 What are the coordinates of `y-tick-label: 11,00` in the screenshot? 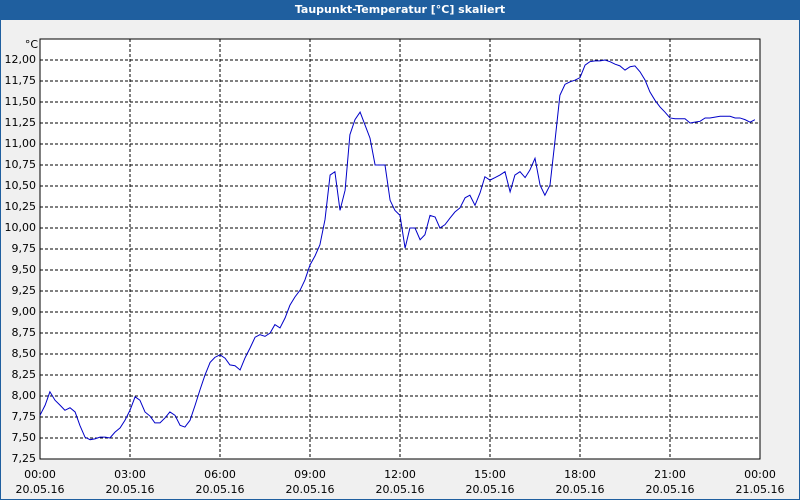 It's located at (21, 143).